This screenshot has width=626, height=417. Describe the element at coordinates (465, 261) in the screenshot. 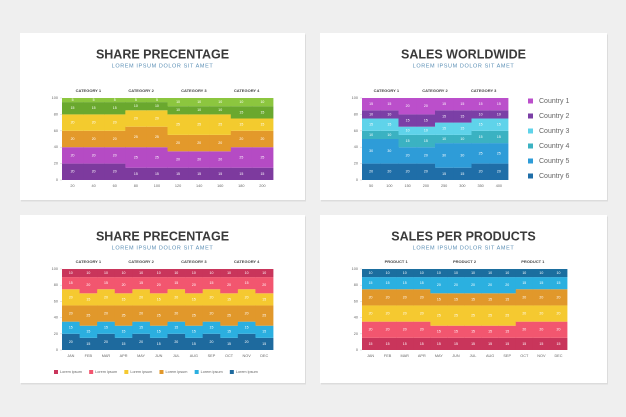

I see `group-label: PRODUCT 2` at that location.